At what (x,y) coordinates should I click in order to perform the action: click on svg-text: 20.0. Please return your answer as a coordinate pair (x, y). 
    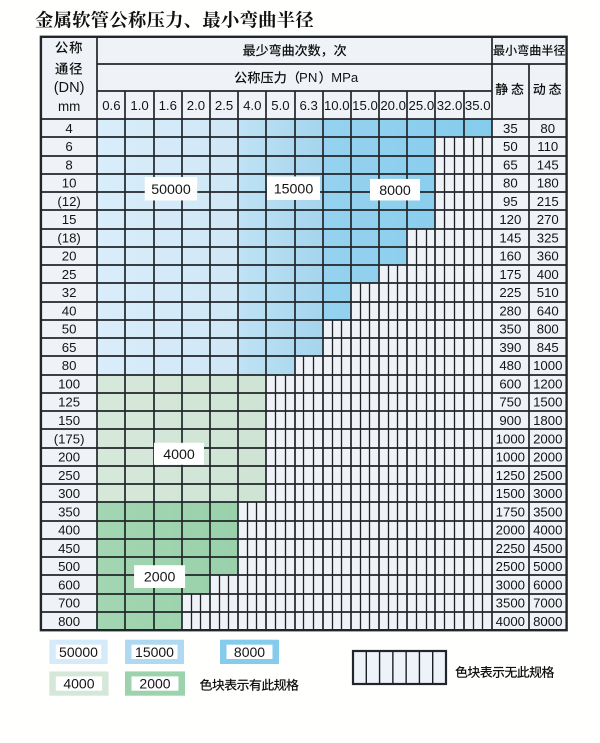
    Looking at the image, I should click on (393, 105).